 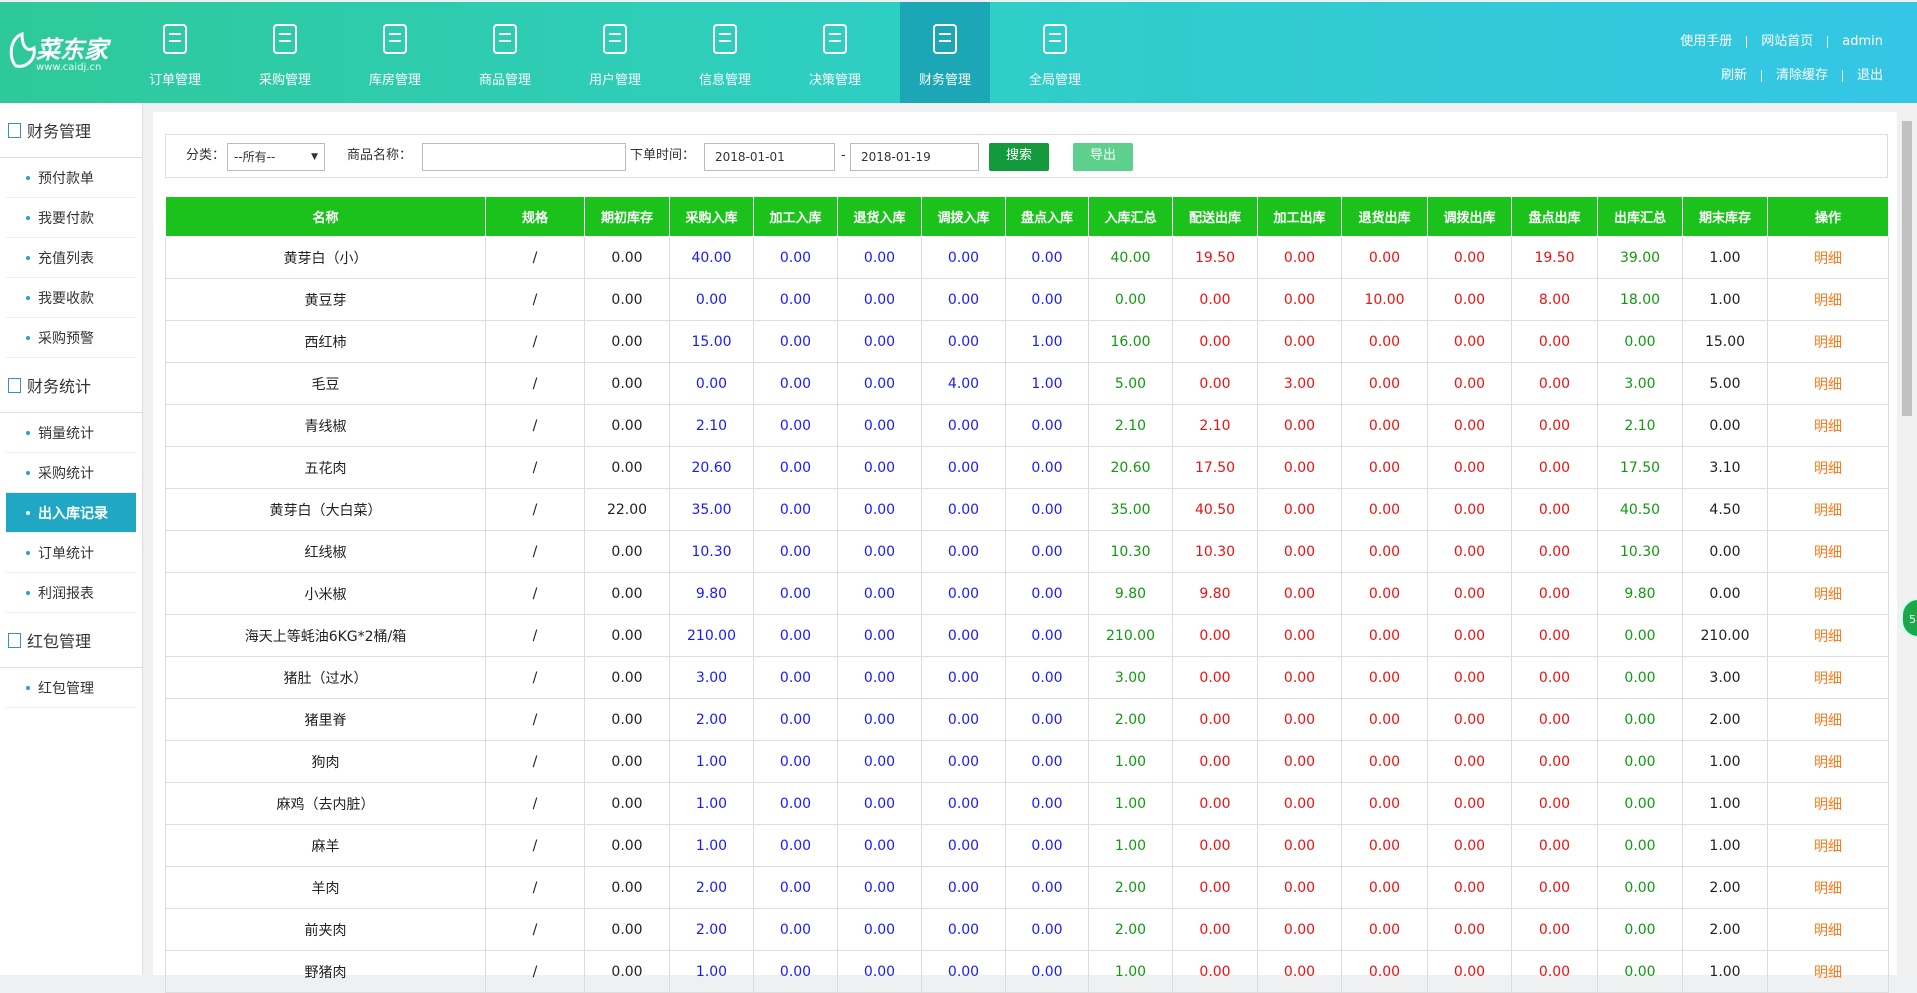 I want to click on logo: 菜东家 www.caidj.cn, so click(x=66, y=51).